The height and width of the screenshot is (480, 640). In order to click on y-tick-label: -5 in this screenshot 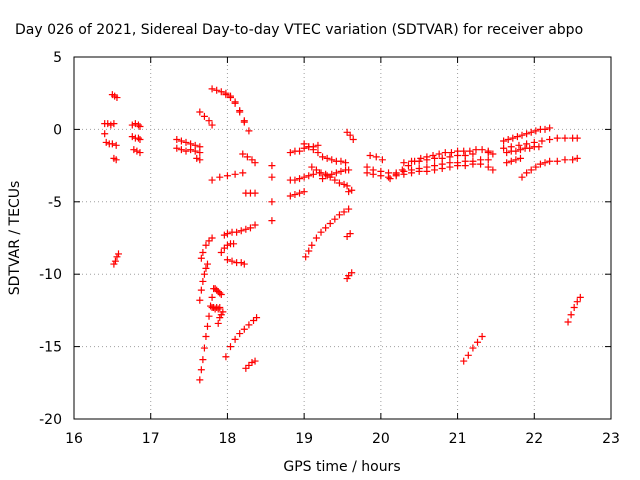, I will do `click(55, 203)`.